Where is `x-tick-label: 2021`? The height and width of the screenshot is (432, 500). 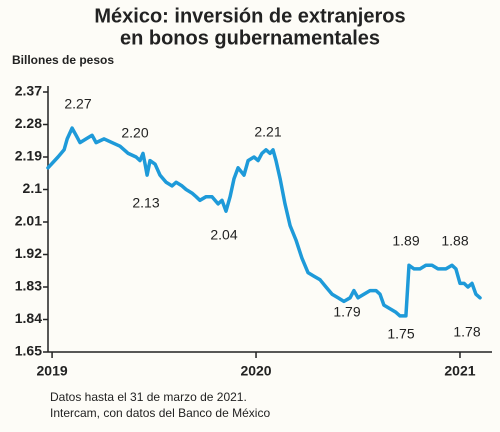 x-tick-label: 2021 is located at coordinates (459, 371).